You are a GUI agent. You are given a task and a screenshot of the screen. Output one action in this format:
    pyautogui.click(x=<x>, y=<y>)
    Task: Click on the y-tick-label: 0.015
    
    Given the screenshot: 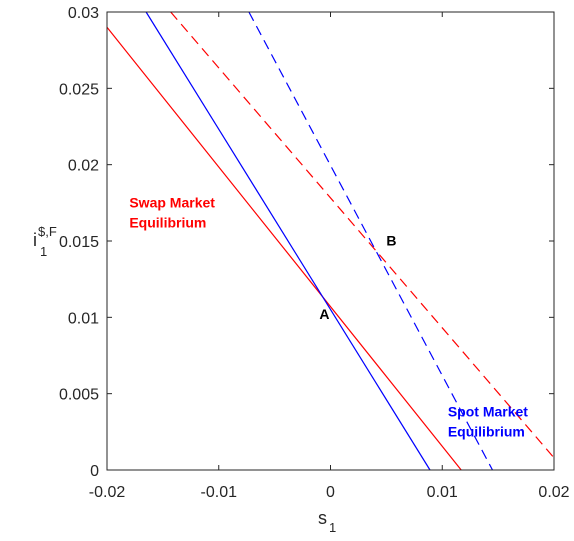 What is the action you would take?
    pyautogui.click(x=79, y=242)
    